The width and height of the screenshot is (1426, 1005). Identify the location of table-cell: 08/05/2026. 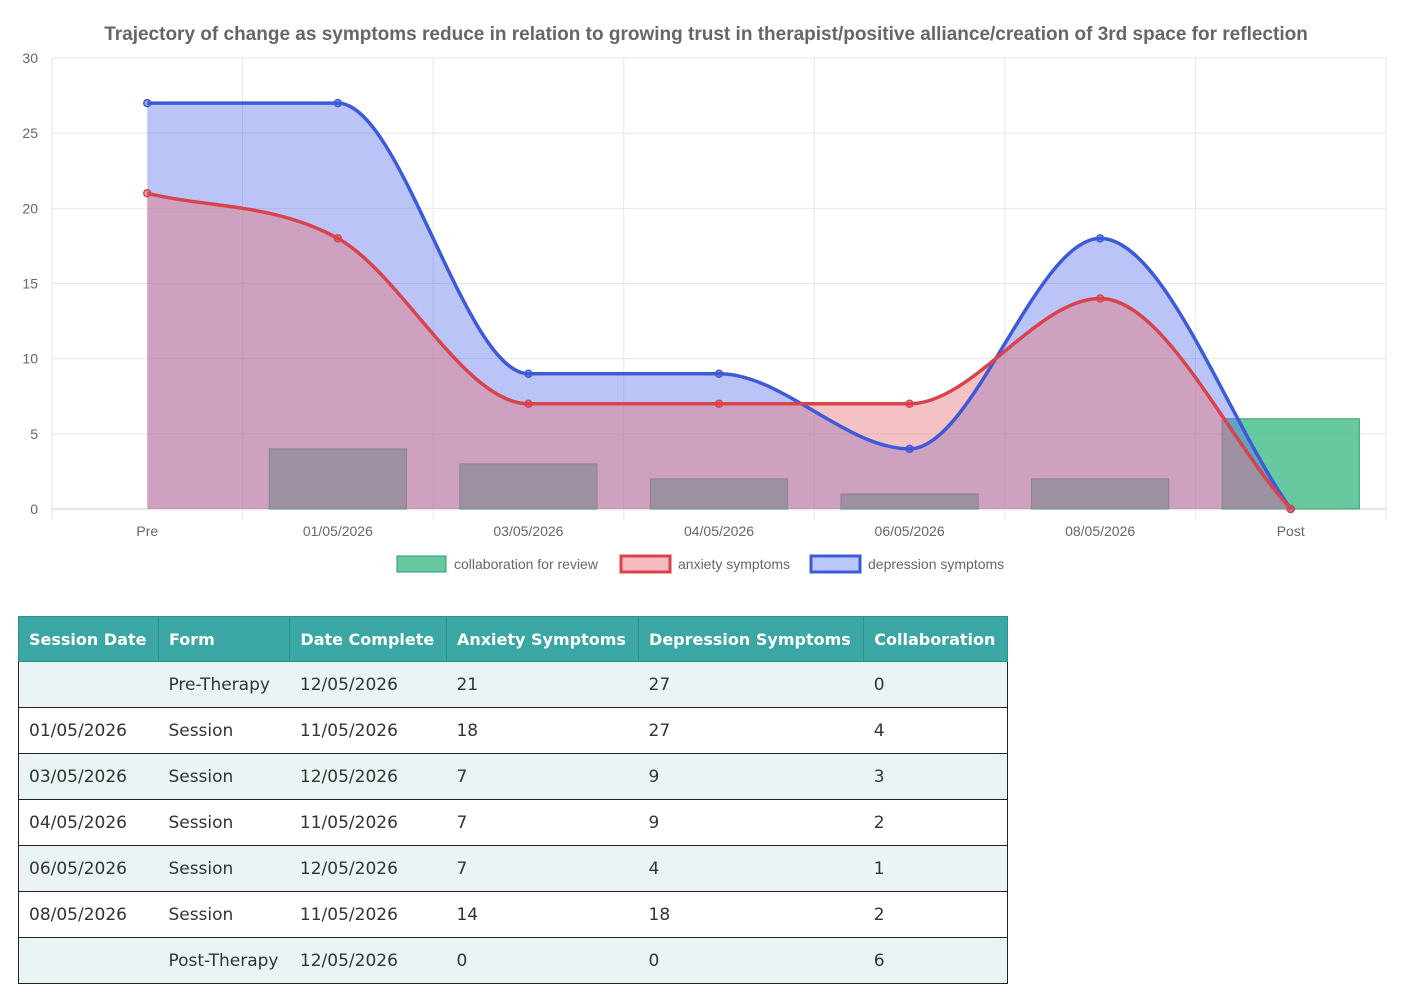
(88, 914).